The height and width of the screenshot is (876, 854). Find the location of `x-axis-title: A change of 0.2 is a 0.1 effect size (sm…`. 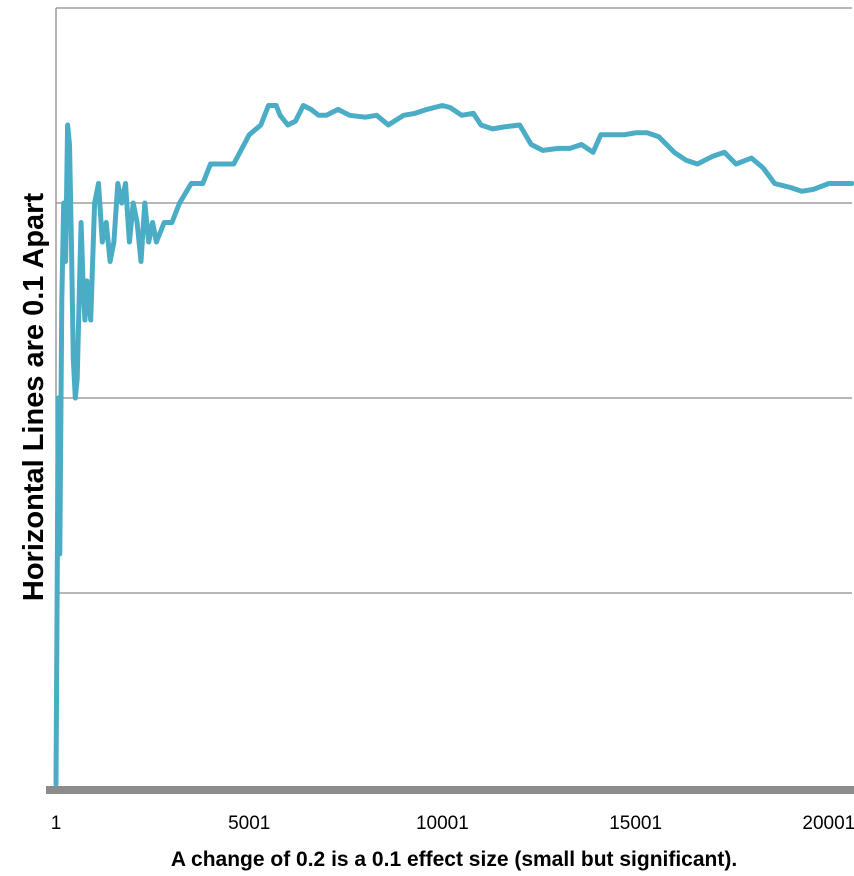

x-axis-title: A change of 0.2 is a 0.1 effect size (sm… is located at coordinates (454, 859).